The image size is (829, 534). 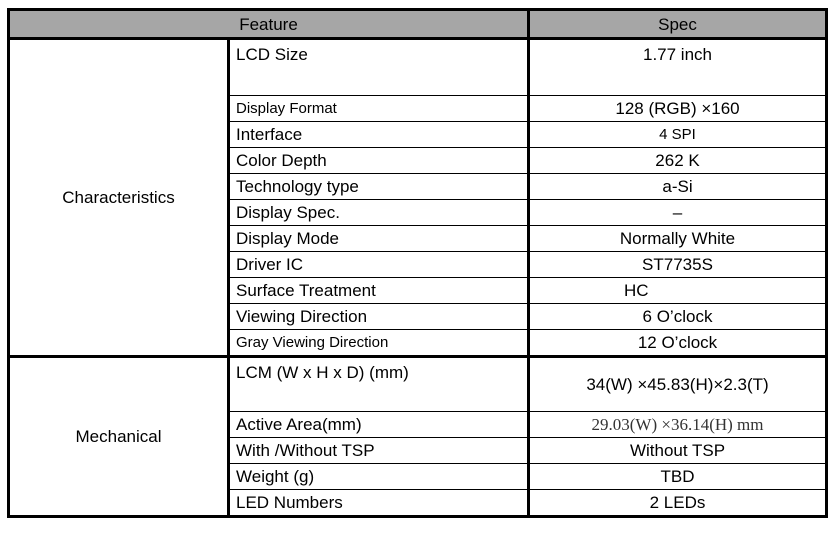 I want to click on header-spec: Spec, so click(x=677, y=24).